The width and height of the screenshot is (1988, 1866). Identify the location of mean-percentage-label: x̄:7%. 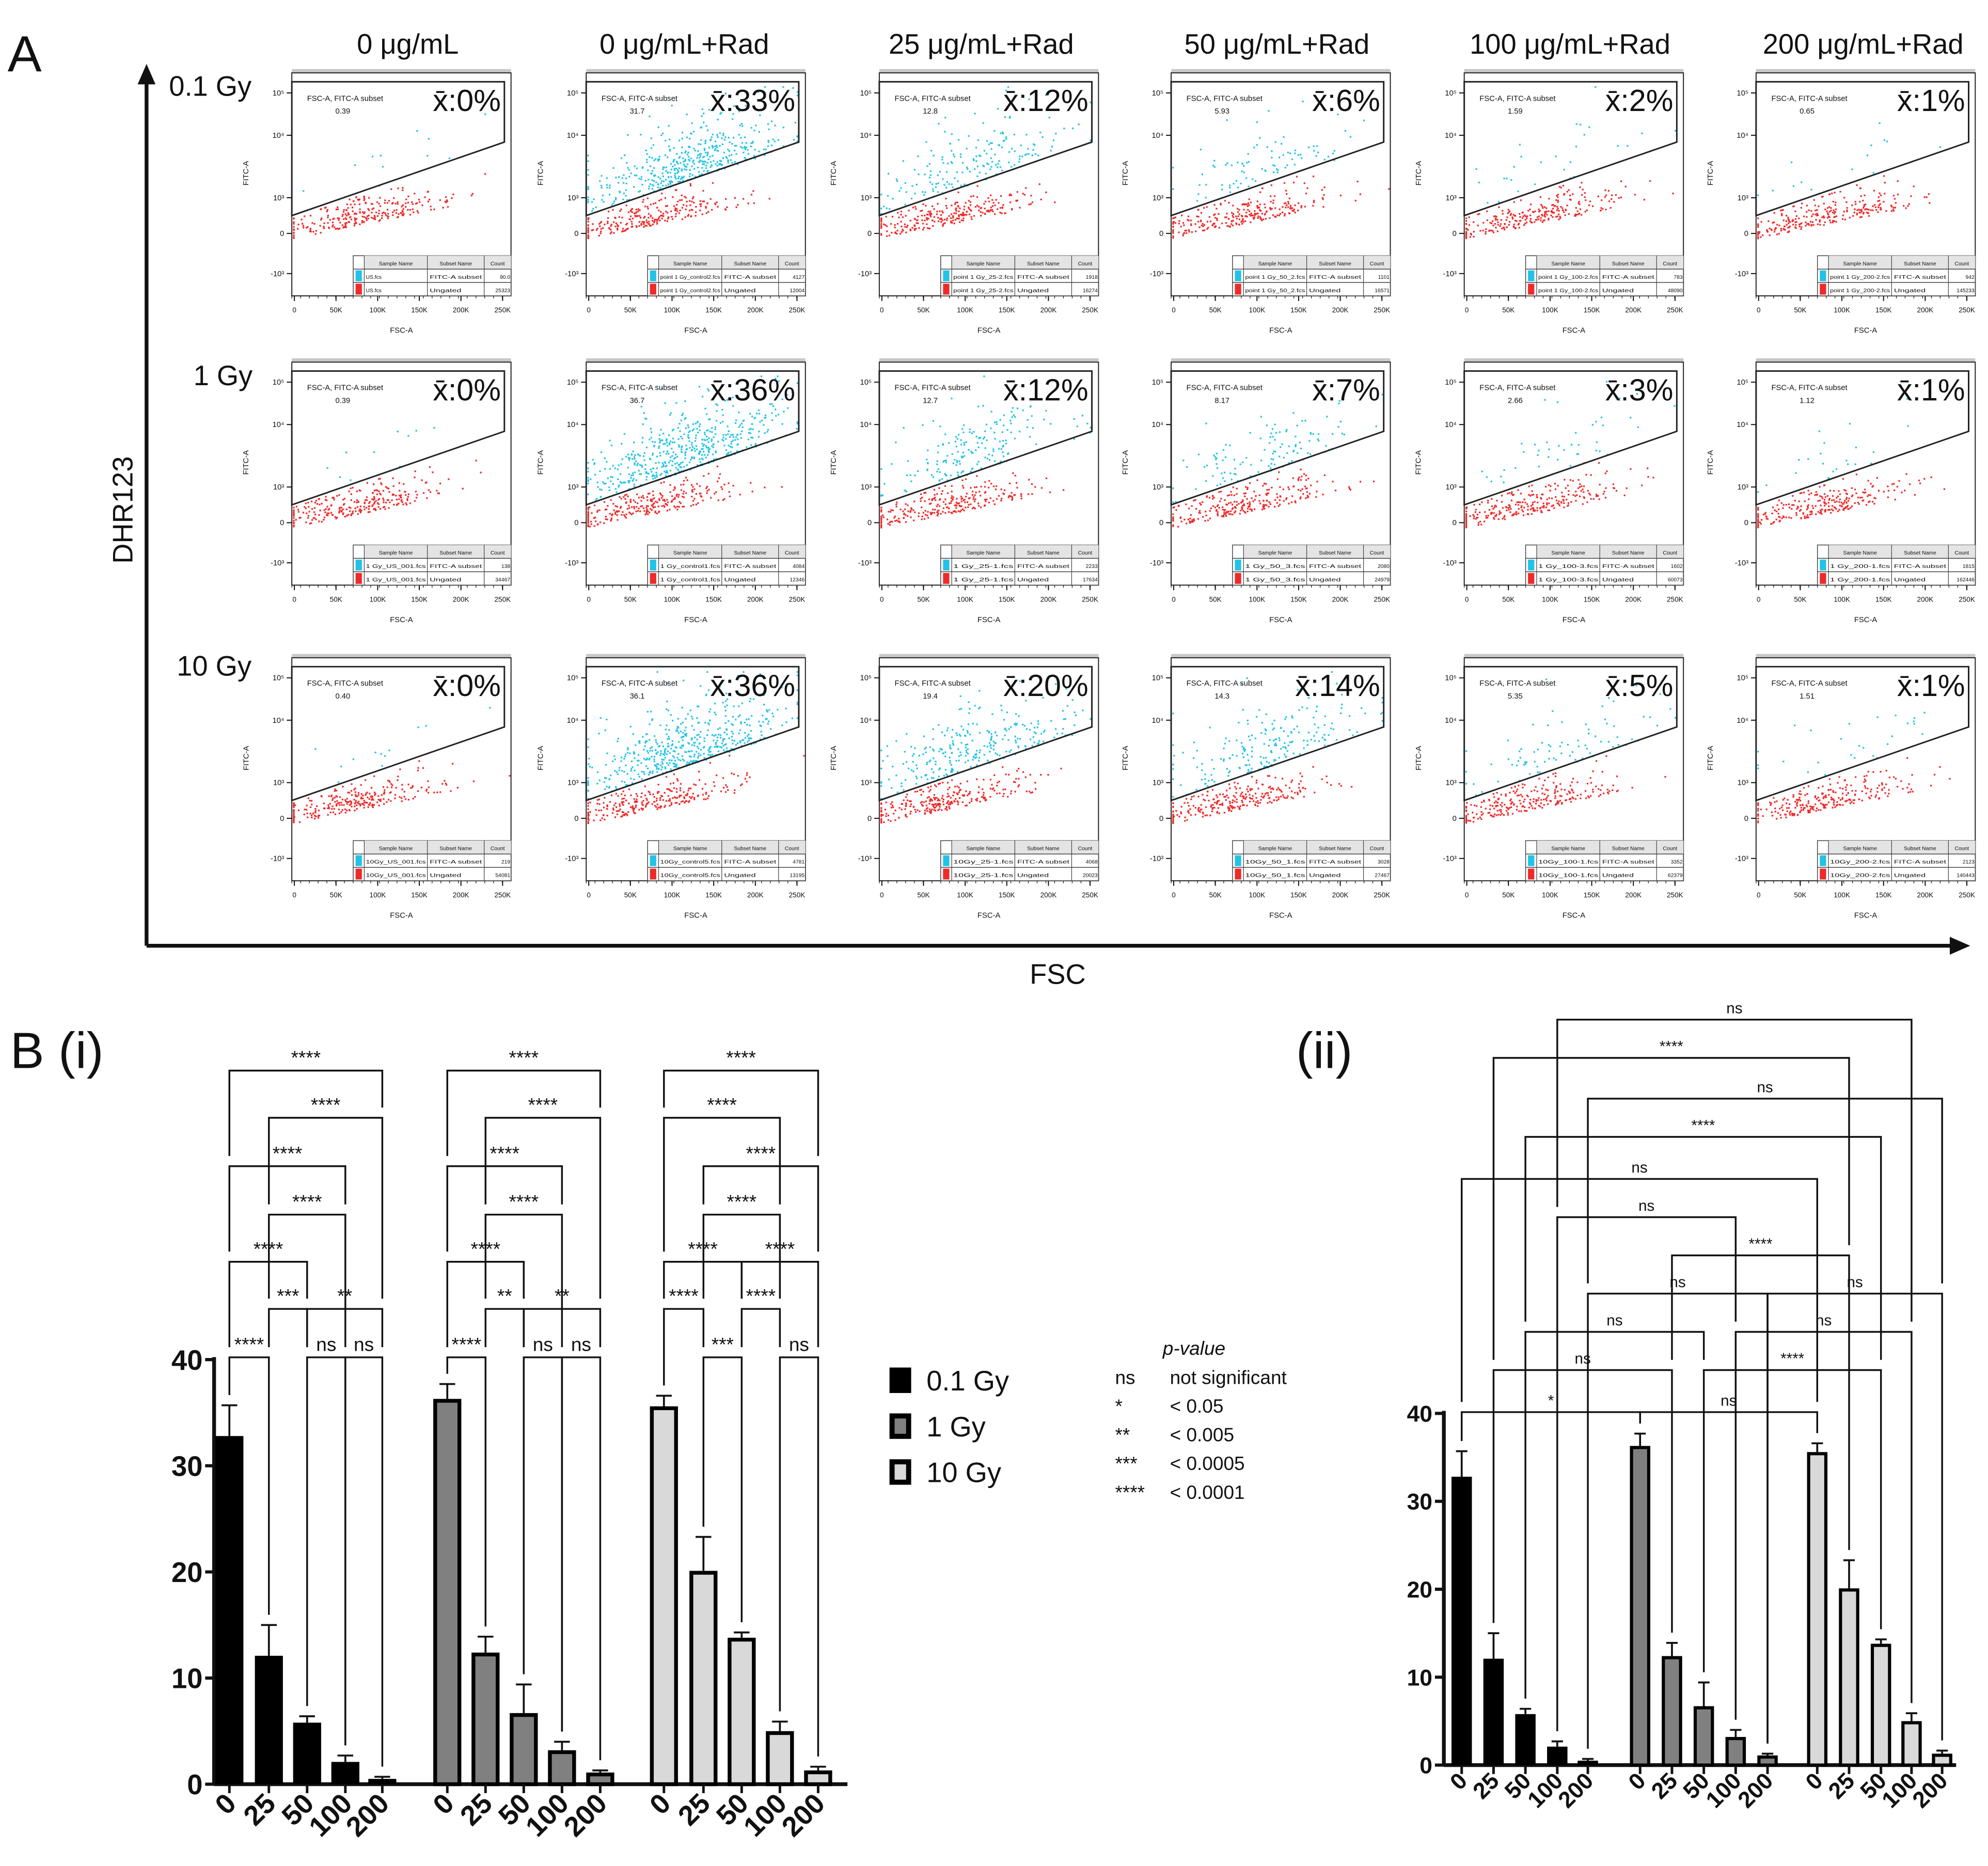
(1346, 390).